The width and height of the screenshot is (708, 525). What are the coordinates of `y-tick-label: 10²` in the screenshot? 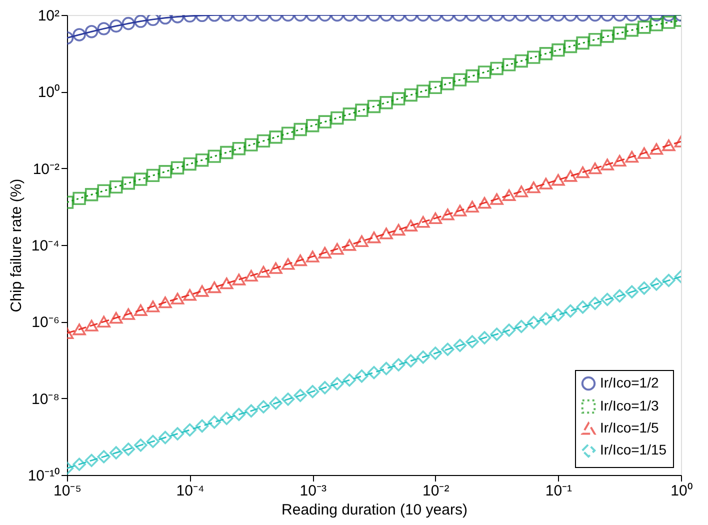 It's located at (49, 16).